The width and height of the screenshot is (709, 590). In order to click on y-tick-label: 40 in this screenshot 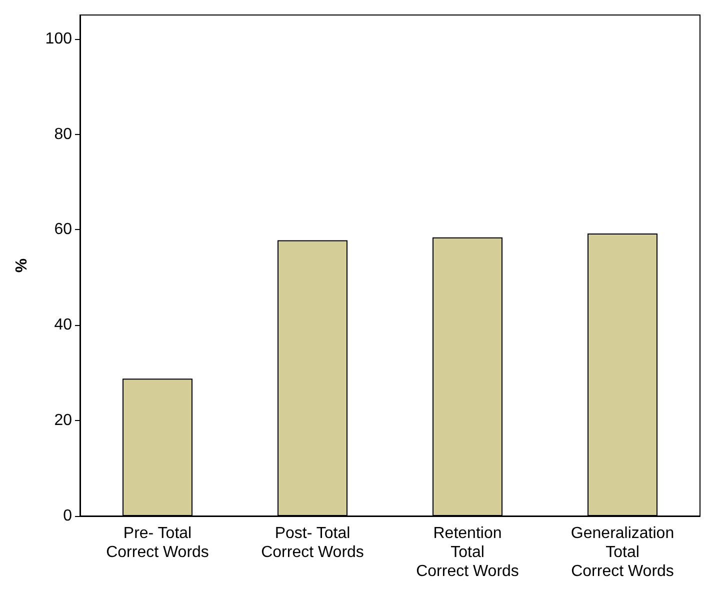, I will do `click(63, 325)`.